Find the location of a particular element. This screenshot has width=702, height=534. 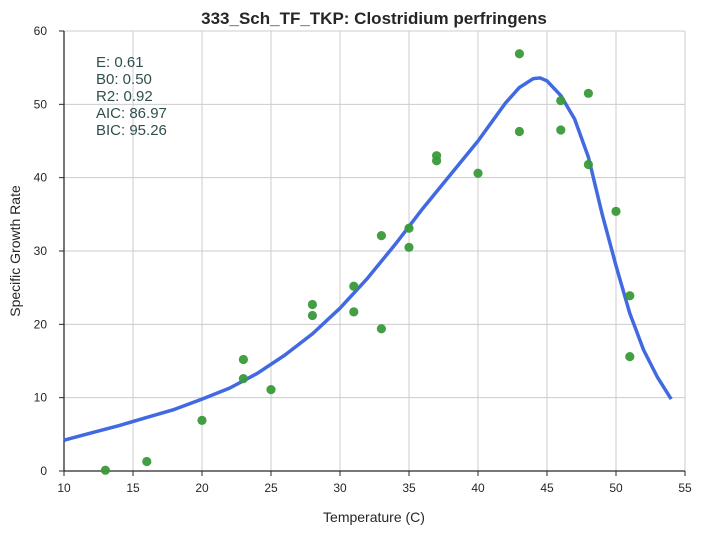

x-tick-label: 50 is located at coordinates (616, 488).